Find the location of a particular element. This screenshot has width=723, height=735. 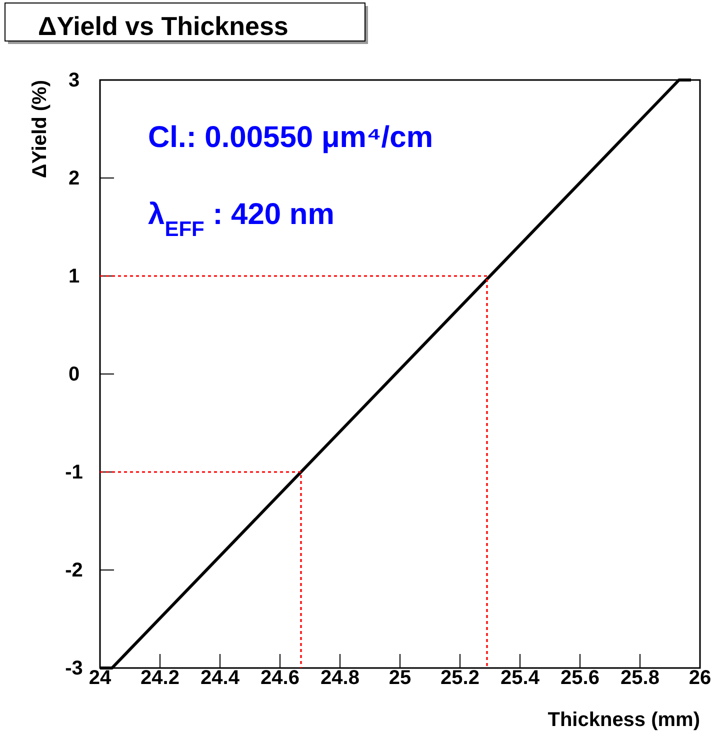

y-tick-label: 2 is located at coordinates (74, 178).